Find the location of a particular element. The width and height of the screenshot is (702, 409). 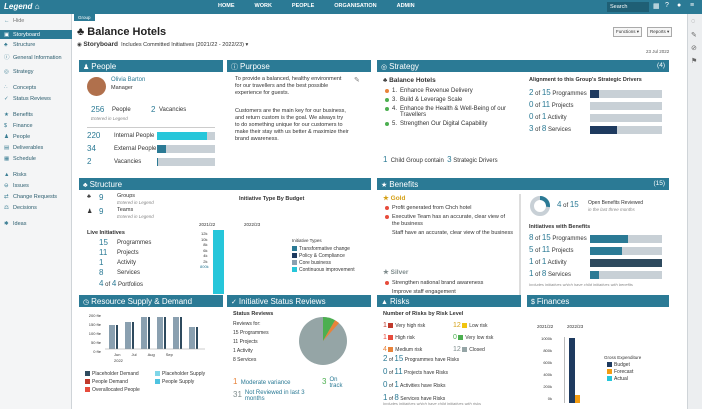

legend-logo: Legend ⌂ is located at coordinates (22, 6).